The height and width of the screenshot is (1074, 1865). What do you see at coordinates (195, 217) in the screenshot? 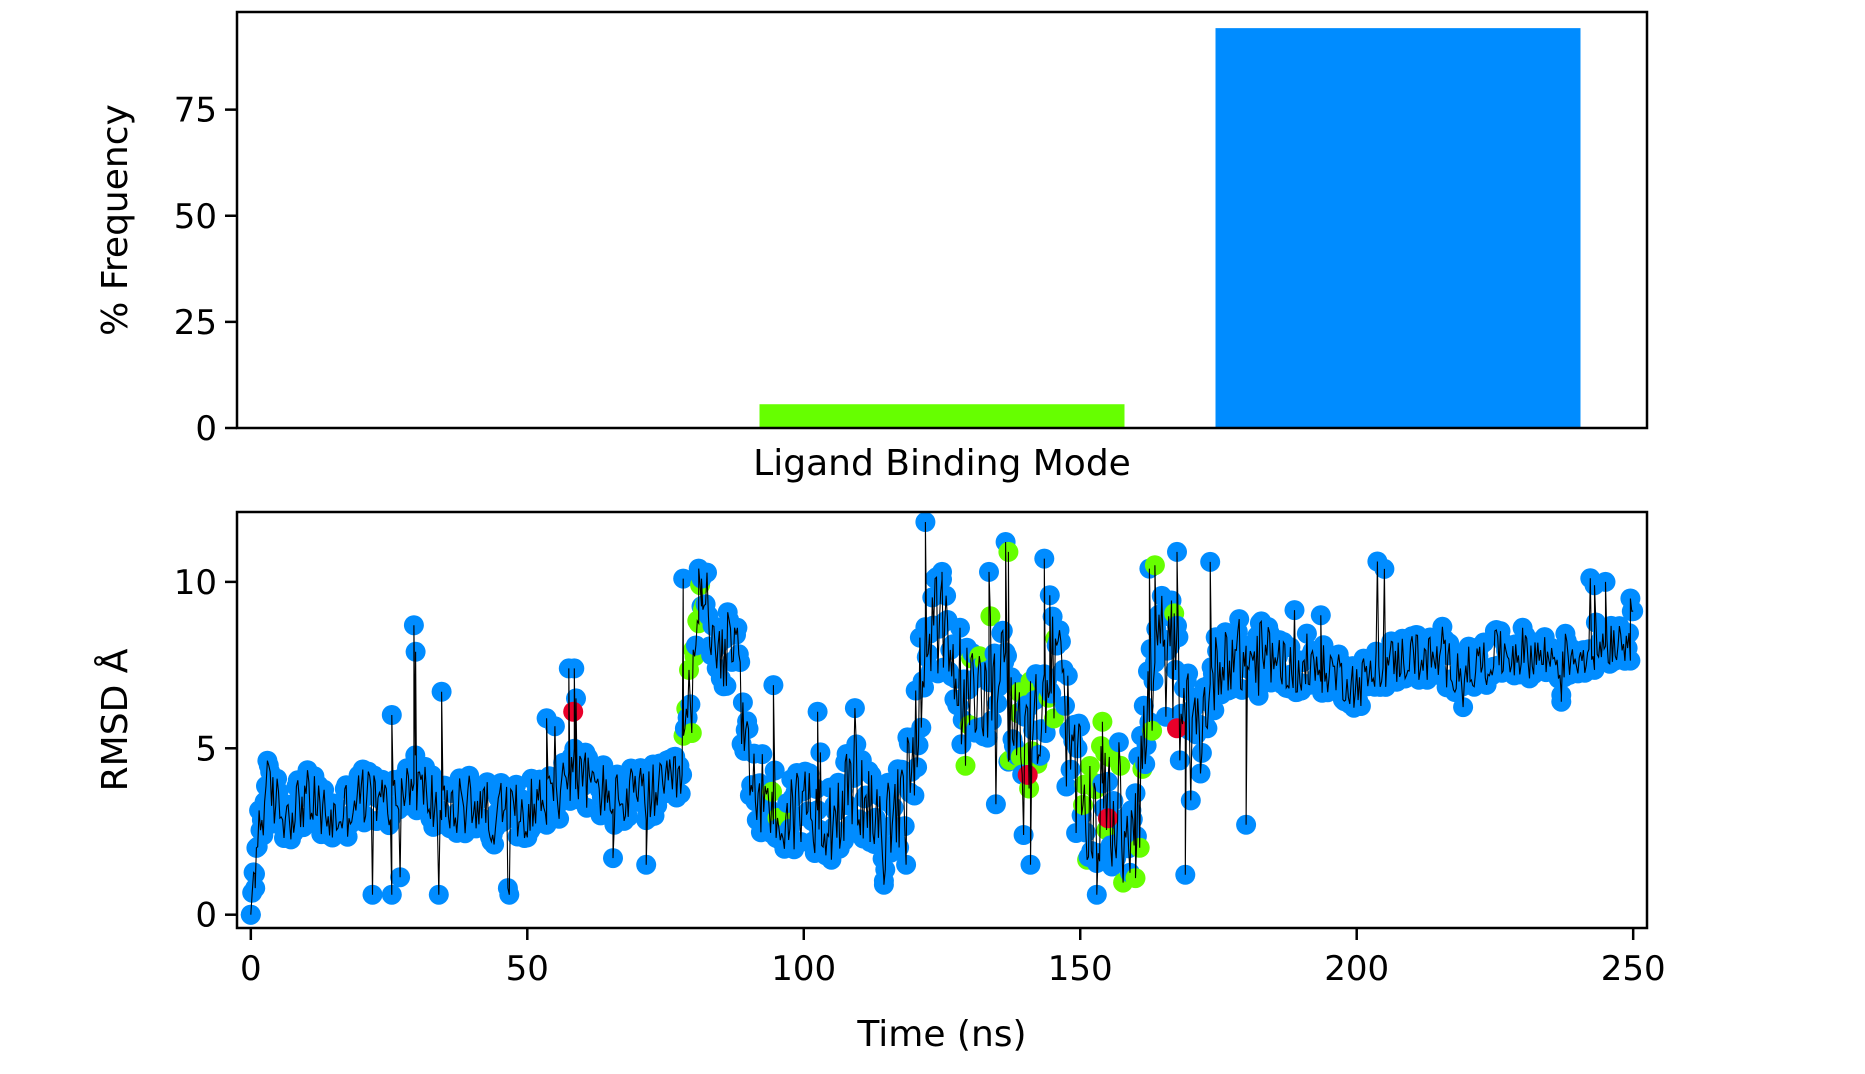
I see `top-y-tick-label: 50` at bounding box center [195, 217].